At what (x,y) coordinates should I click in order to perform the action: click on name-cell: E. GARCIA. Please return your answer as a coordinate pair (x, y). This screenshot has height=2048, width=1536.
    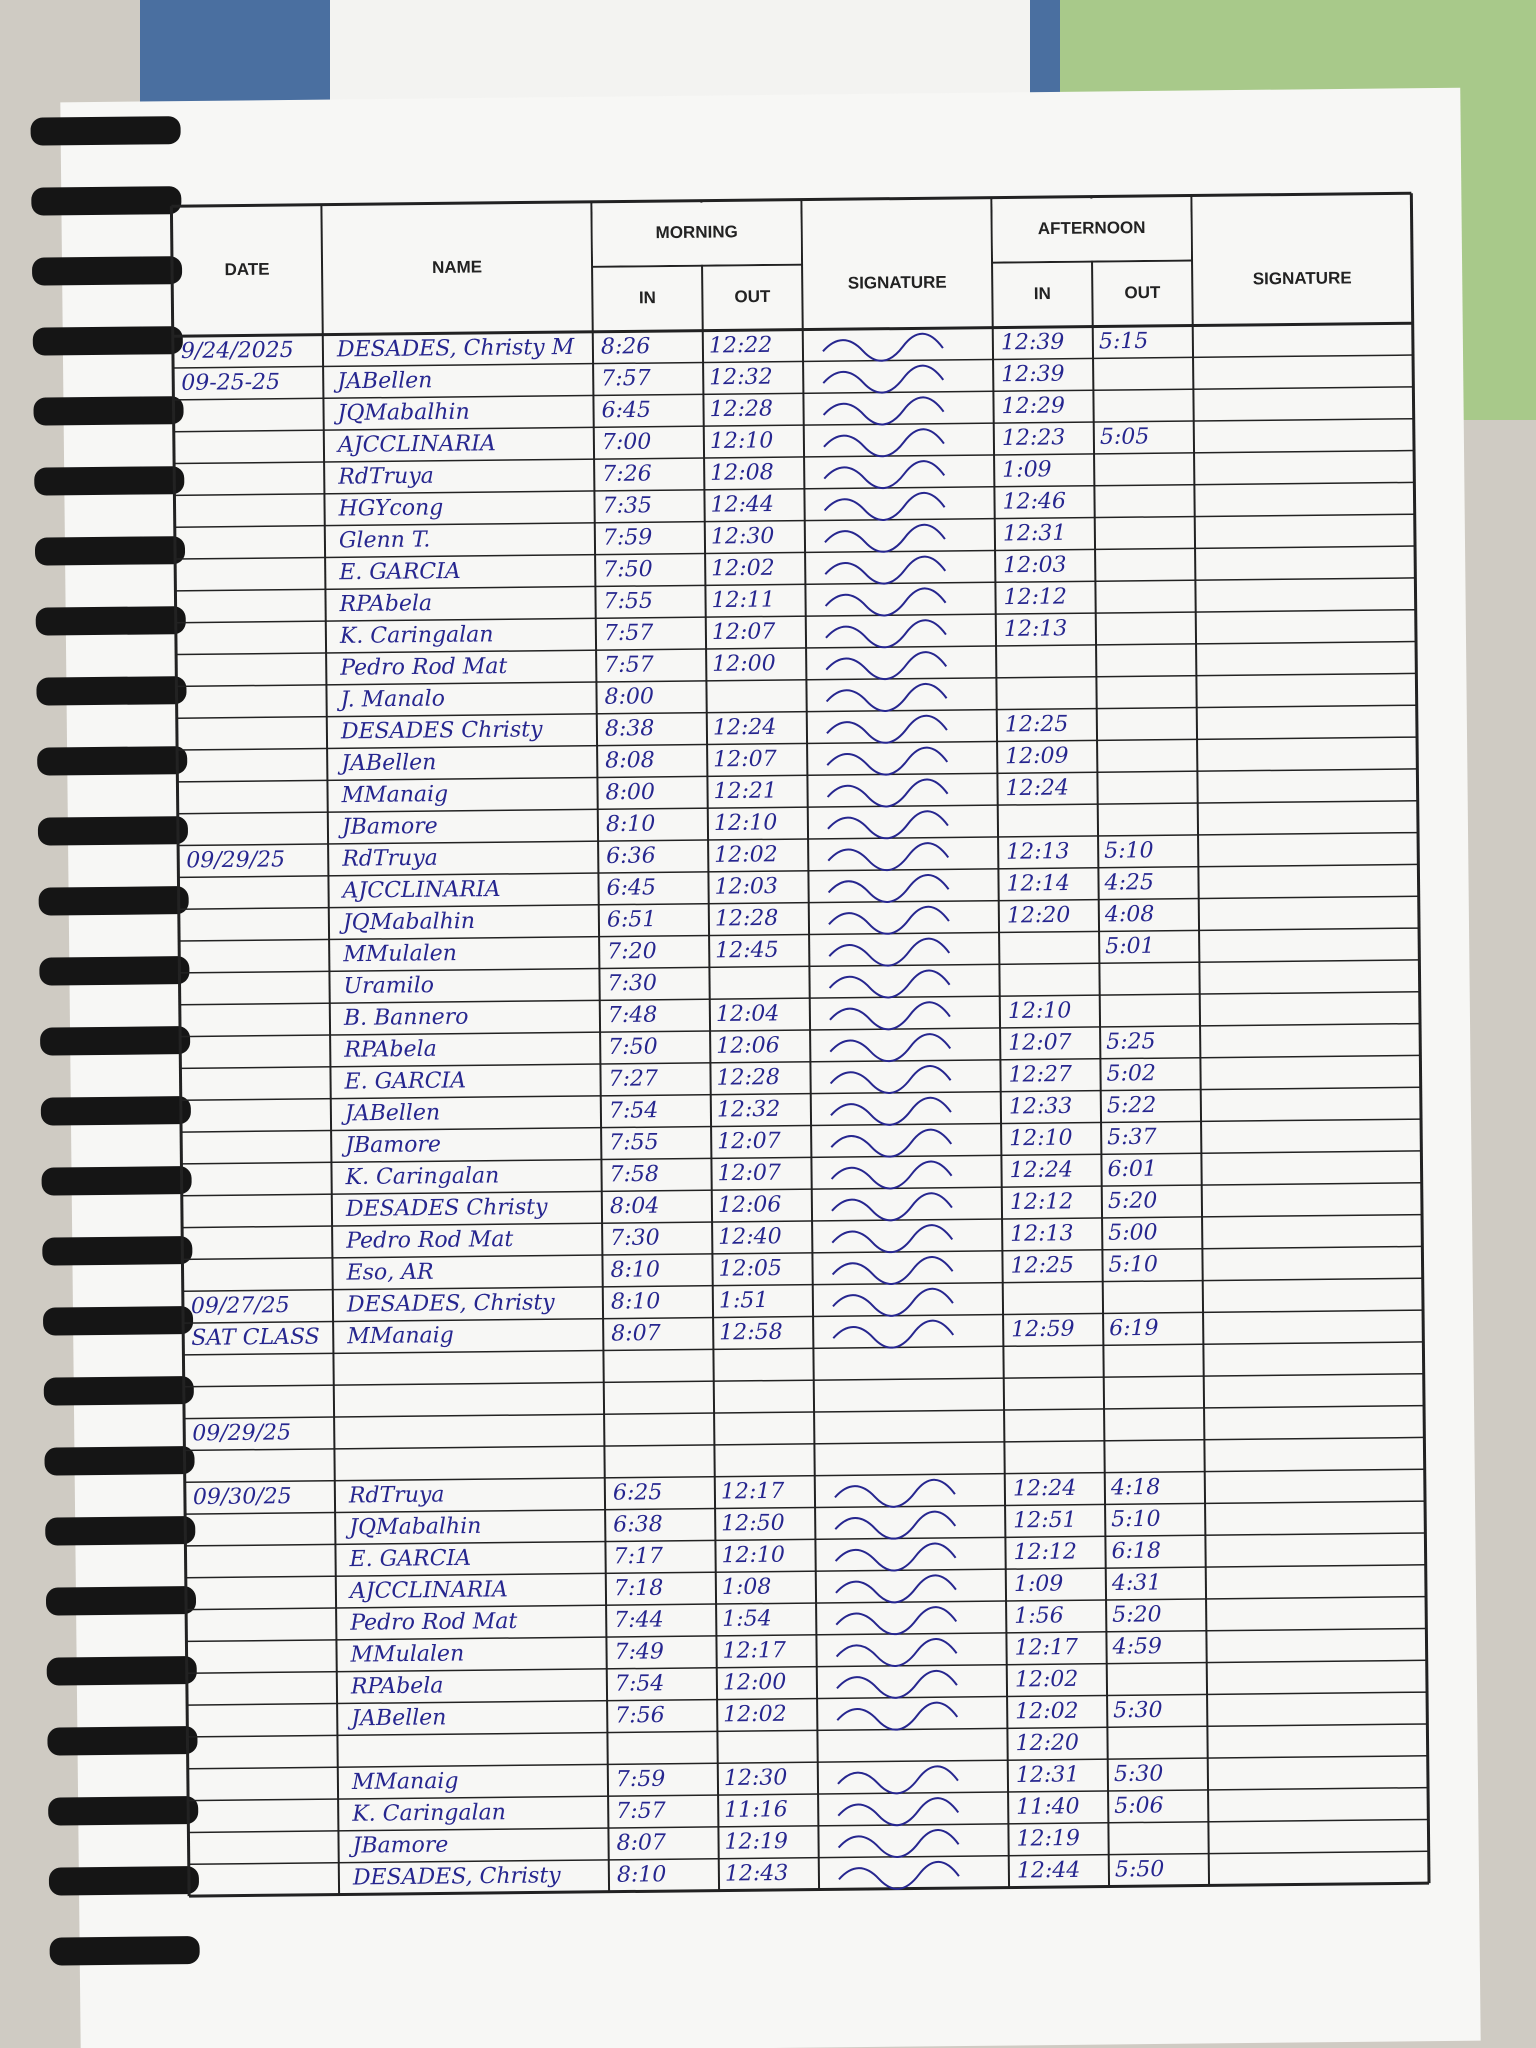
    Looking at the image, I should click on (409, 1559).